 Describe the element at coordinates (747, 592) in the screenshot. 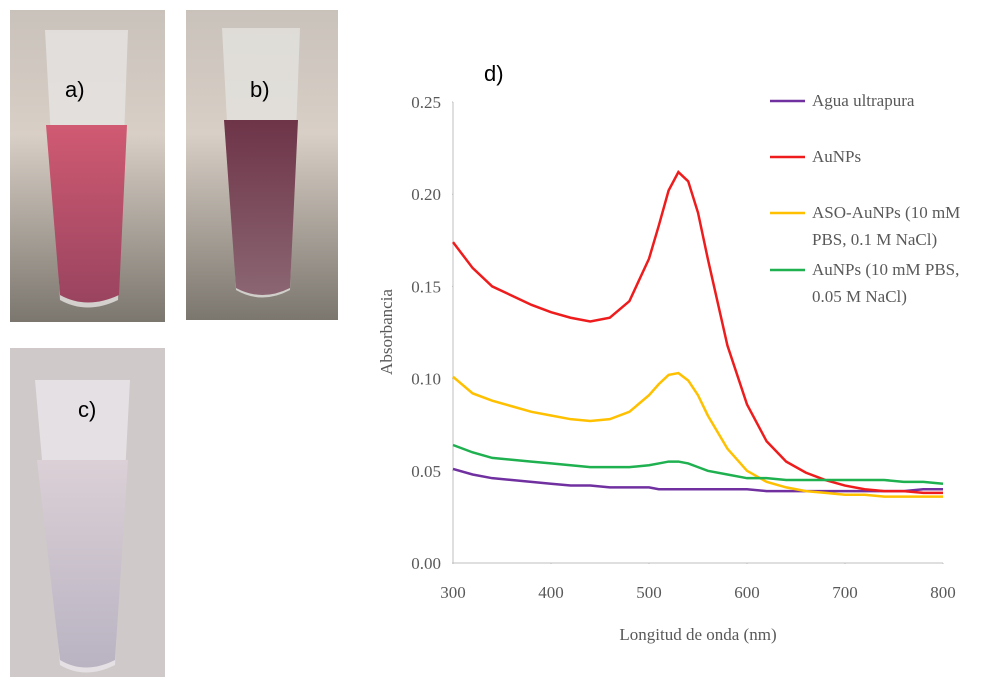

I see `x-tick-label: 600` at that location.